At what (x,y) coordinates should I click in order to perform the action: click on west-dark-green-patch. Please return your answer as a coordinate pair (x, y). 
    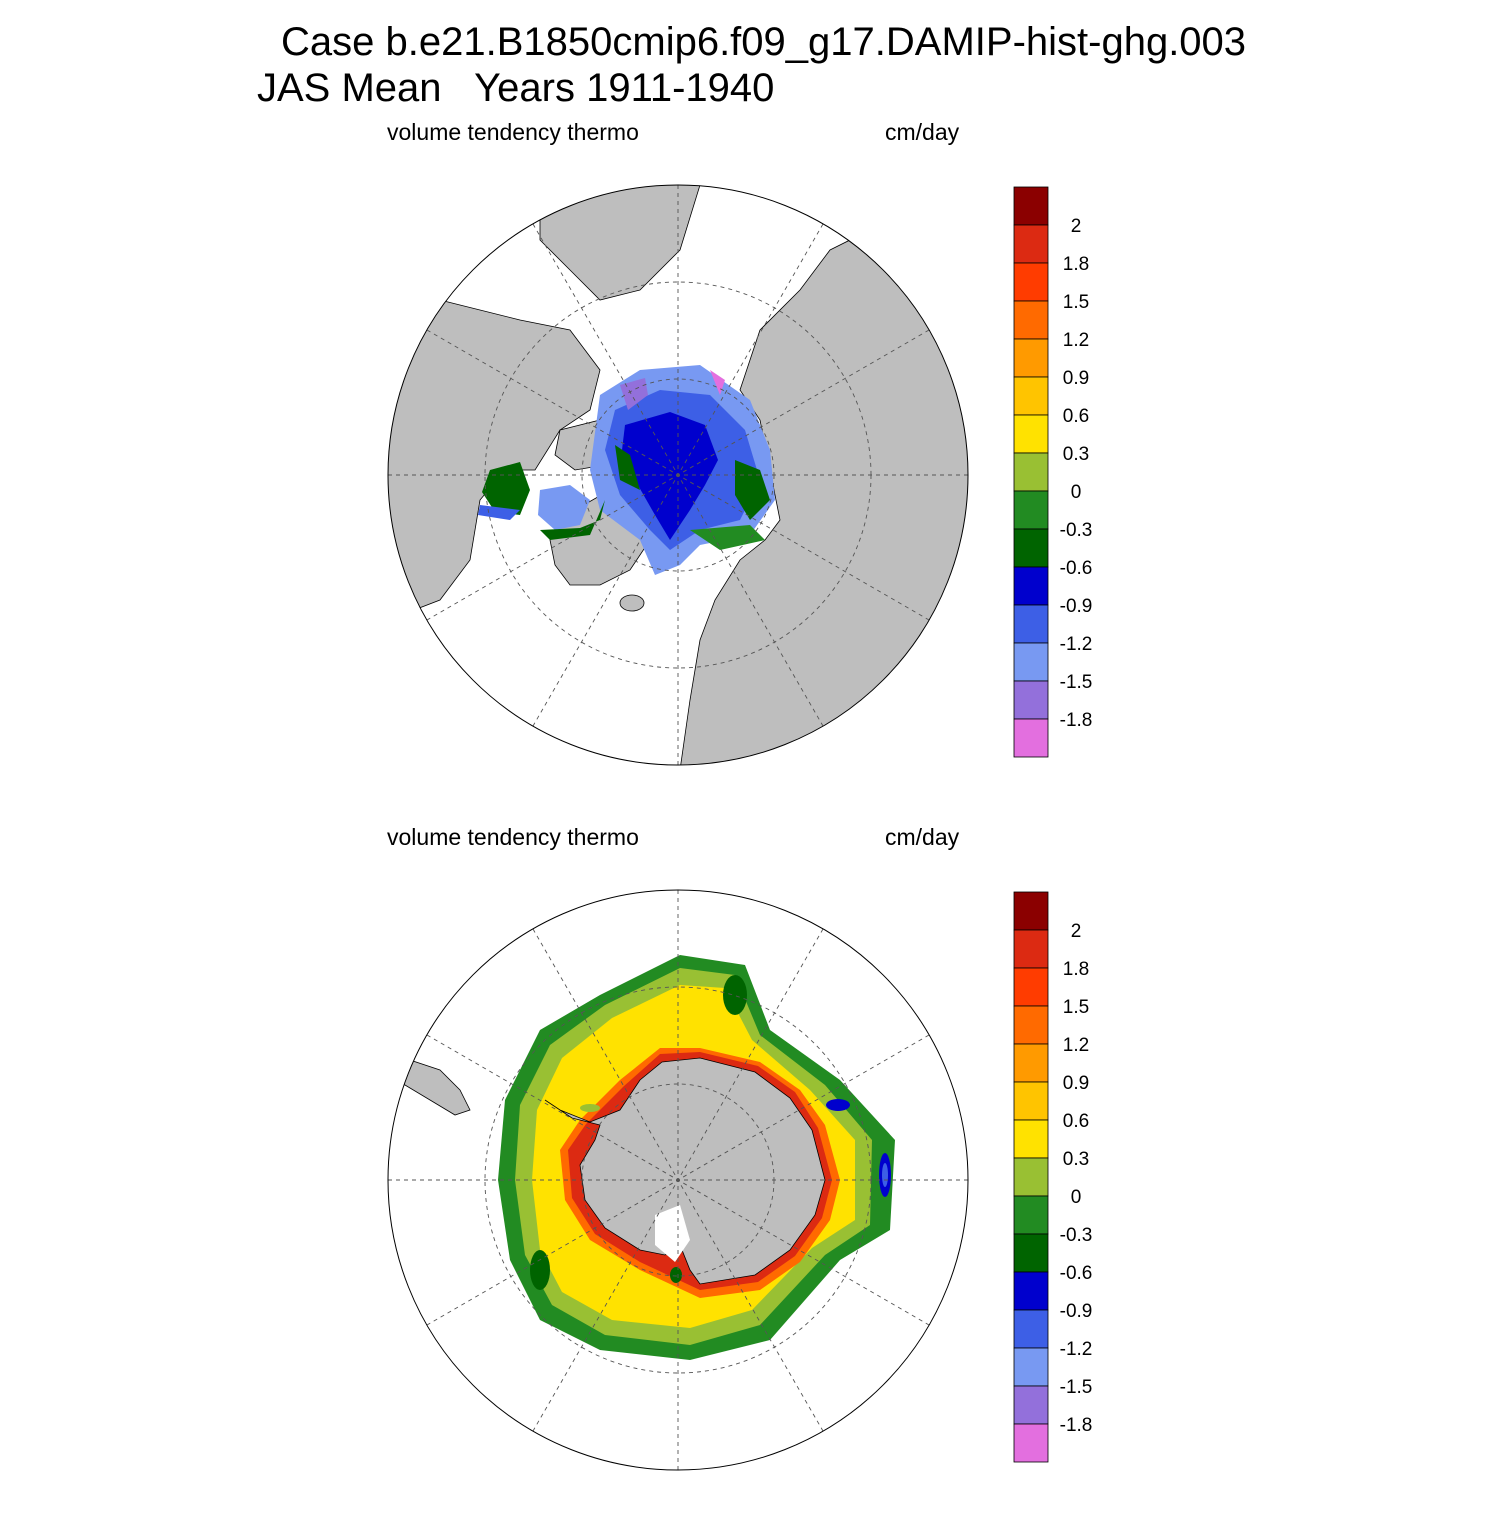
    Looking at the image, I should click on (540, 1270).